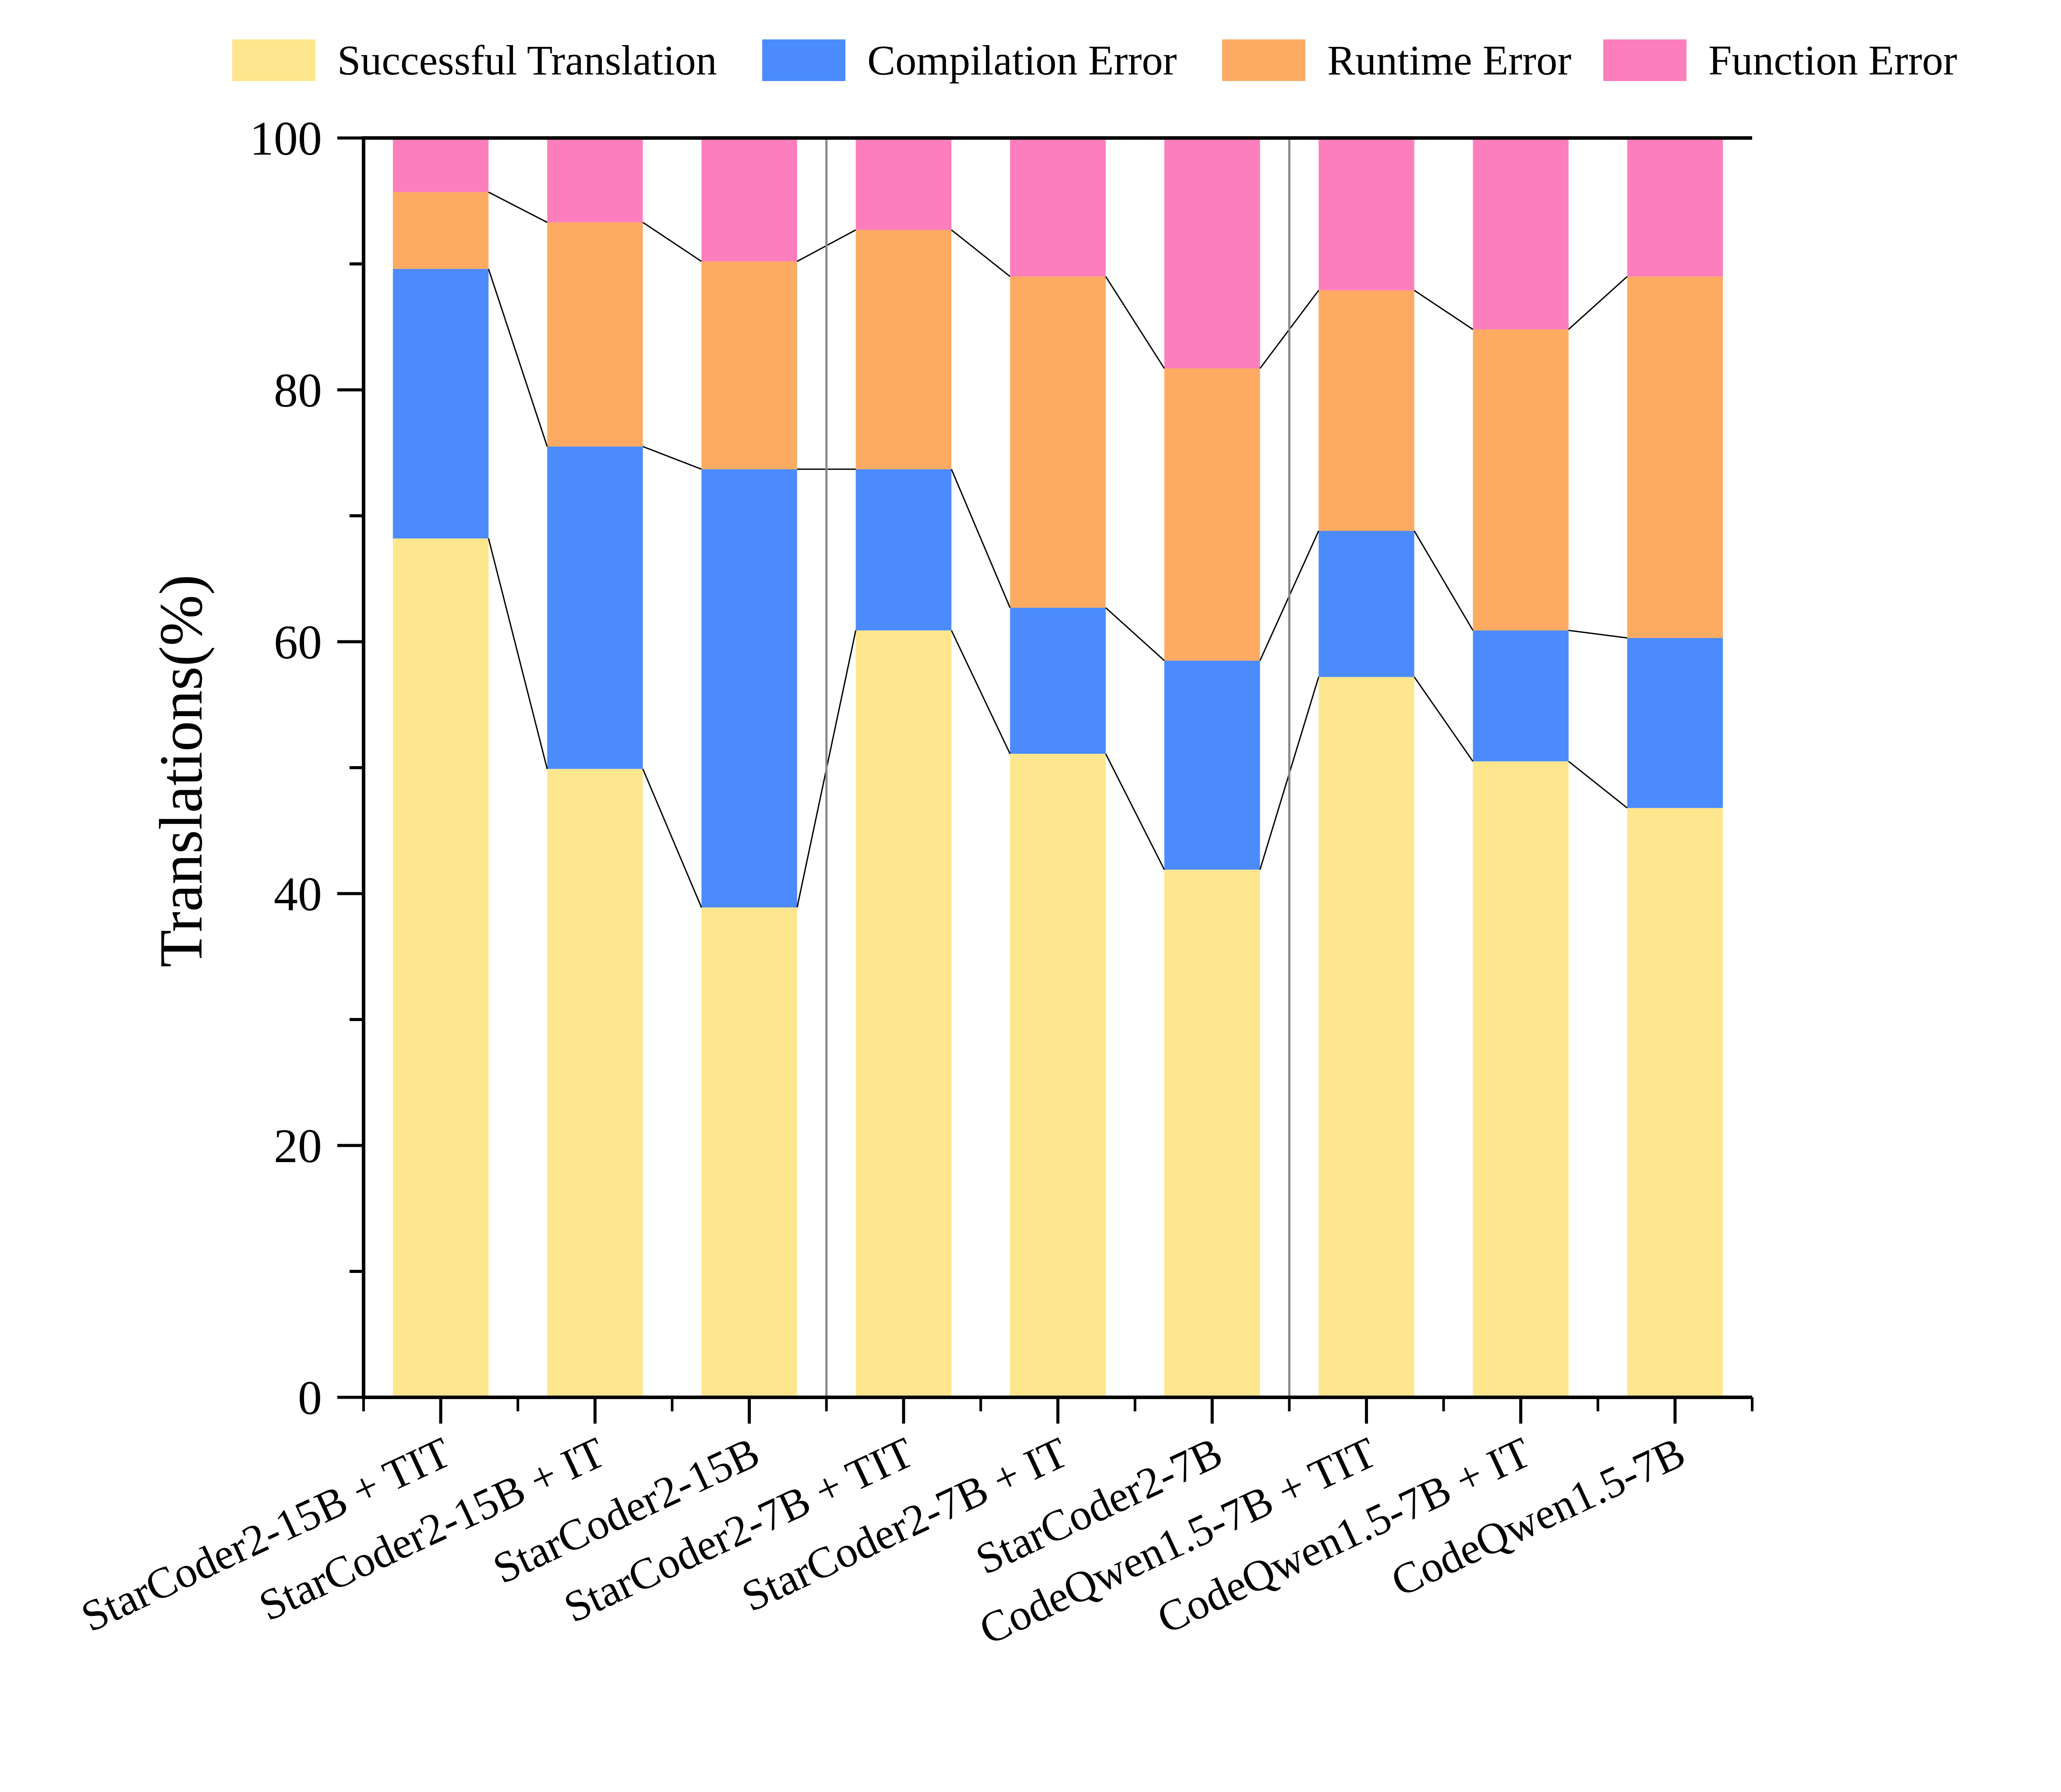 This screenshot has height=1792, width=2061. What do you see at coordinates (1449, 60) in the screenshot?
I see `legend-label-runtime-error: Runtime Error` at bounding box center [1449, 60].